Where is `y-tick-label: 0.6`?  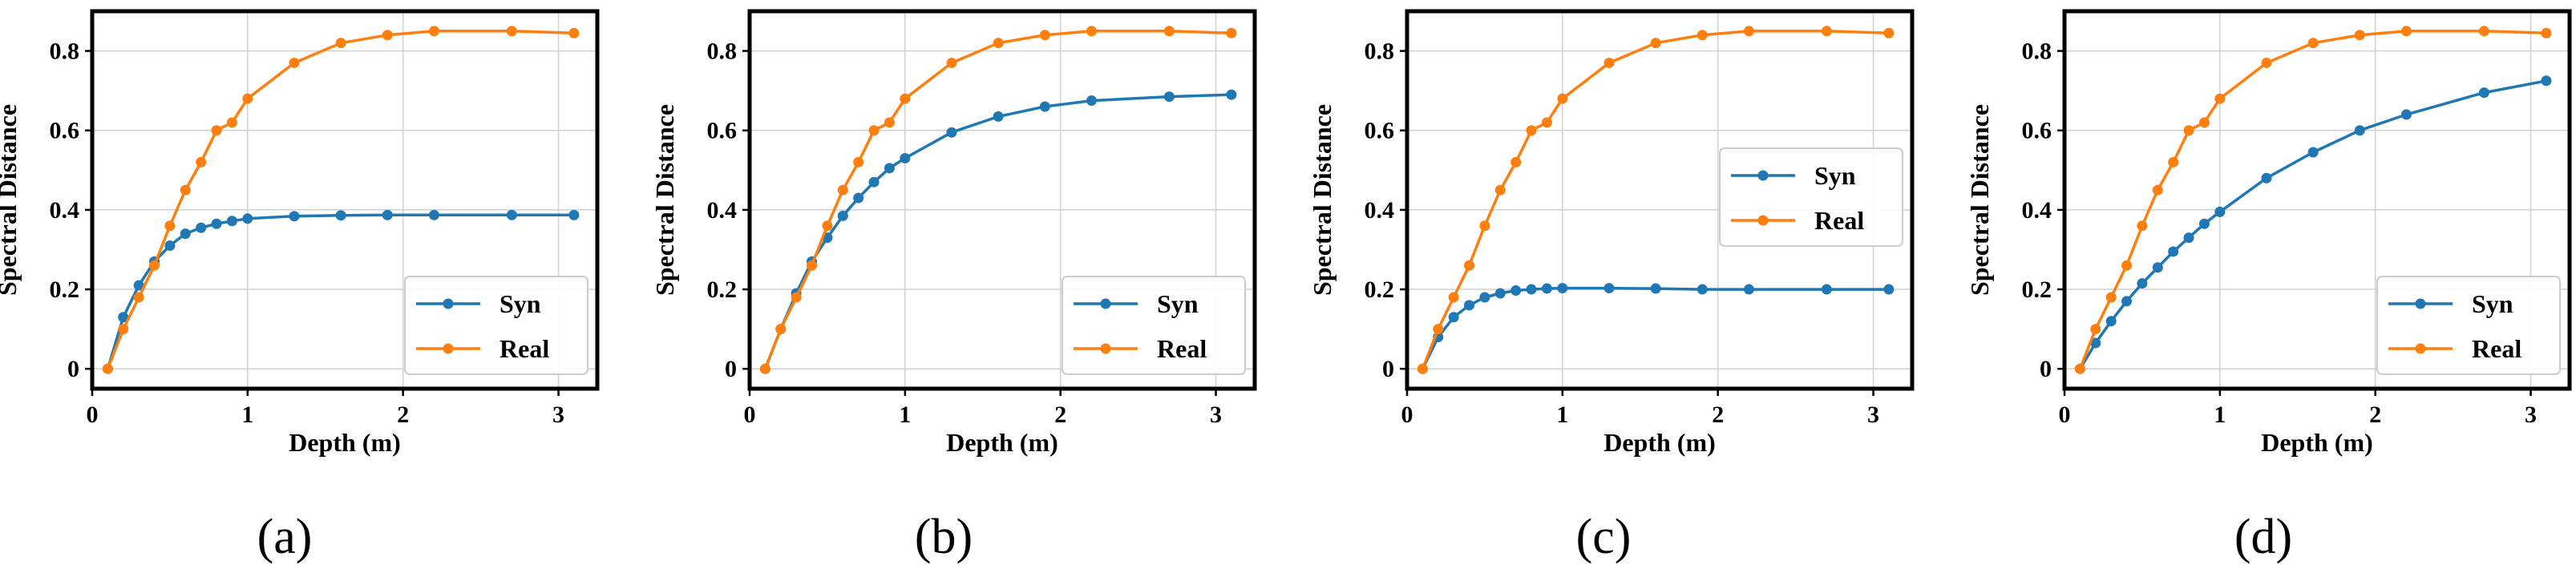
y-tick-label: 0.6 is located at coordinates (722, 131).